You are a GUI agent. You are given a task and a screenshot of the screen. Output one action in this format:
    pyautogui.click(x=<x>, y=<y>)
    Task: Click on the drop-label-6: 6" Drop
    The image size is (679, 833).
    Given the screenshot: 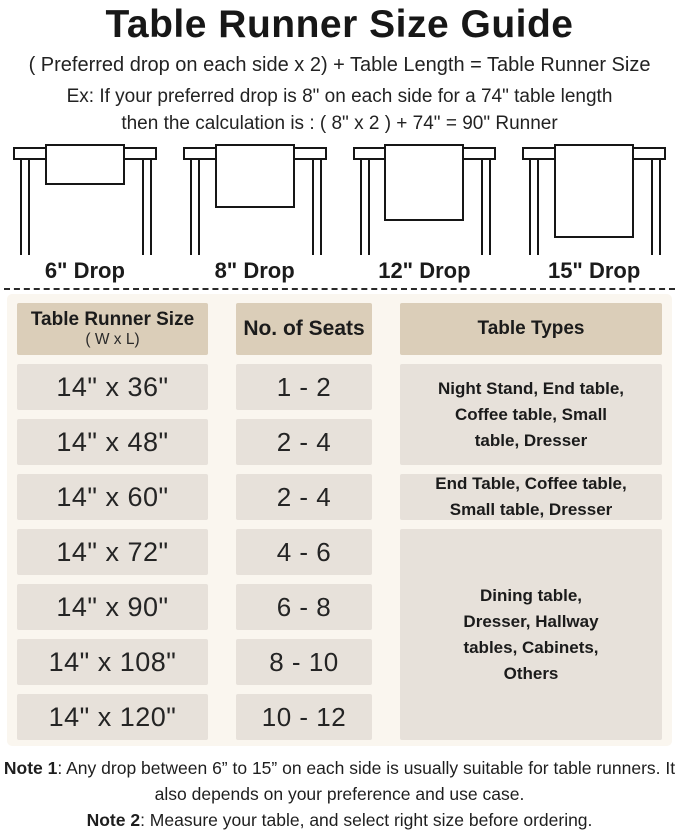 What is the action you would take?
    pyautogui.click(x=84, y=270)
    